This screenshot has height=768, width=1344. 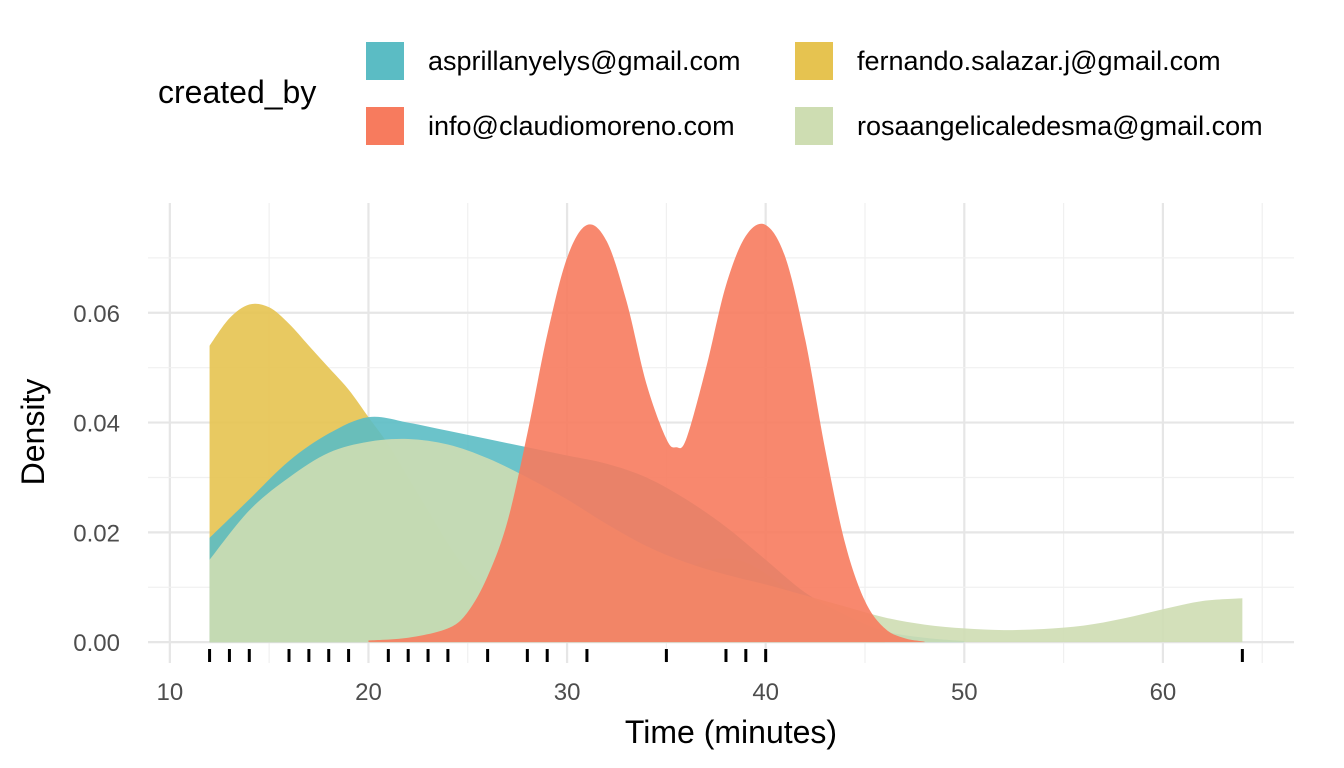 What do you see at coordinates (33, 432) in the screenshot?
I see `y-axis-title: Density` at bounding box center [33, 432].